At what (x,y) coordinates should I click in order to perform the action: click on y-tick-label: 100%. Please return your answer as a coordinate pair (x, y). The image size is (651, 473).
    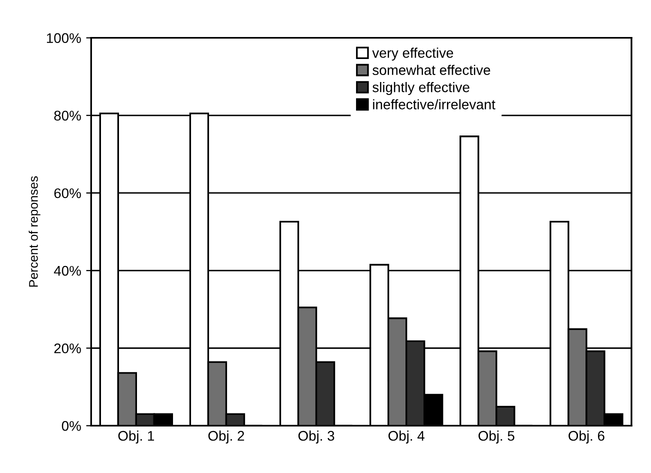
    Looking at the image, I should click on (63, 38).